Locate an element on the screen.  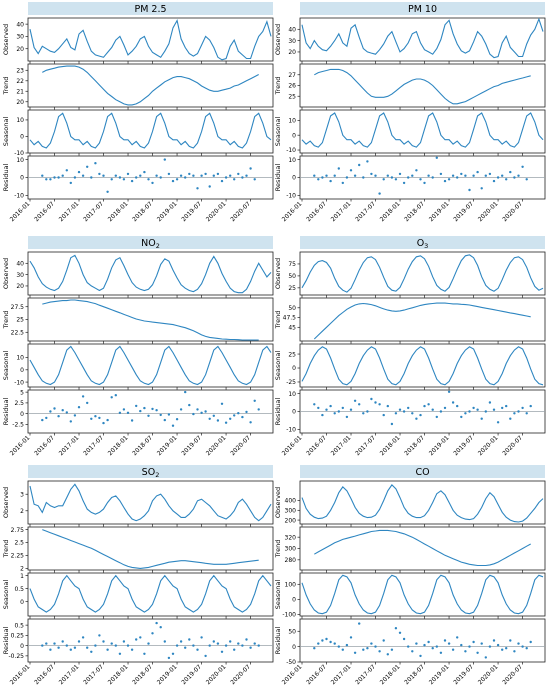
ytick-label: 10 is located at coordinates (20, 358).